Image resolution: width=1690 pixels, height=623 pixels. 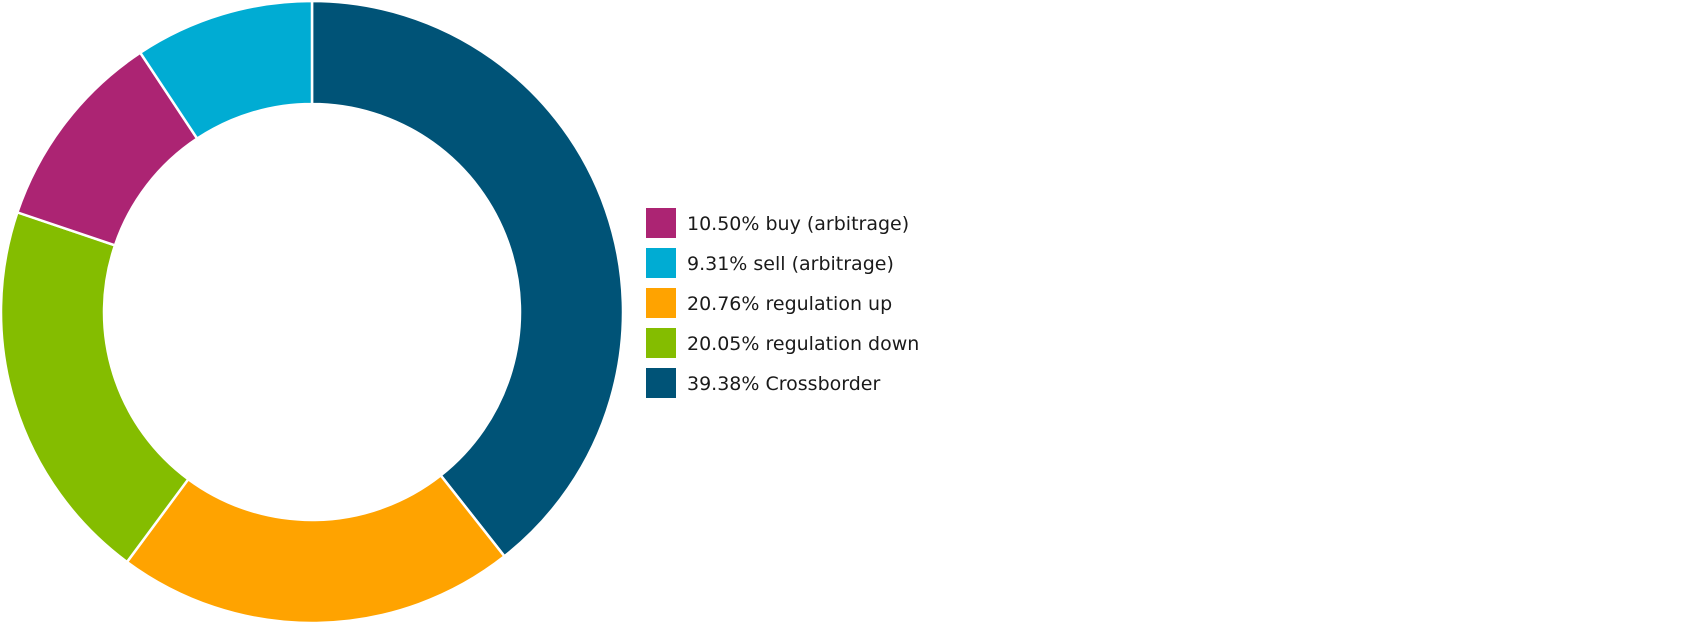 I want to click on legend-item: 10.50% buy (arbitrage), so click(x=777, y=223).